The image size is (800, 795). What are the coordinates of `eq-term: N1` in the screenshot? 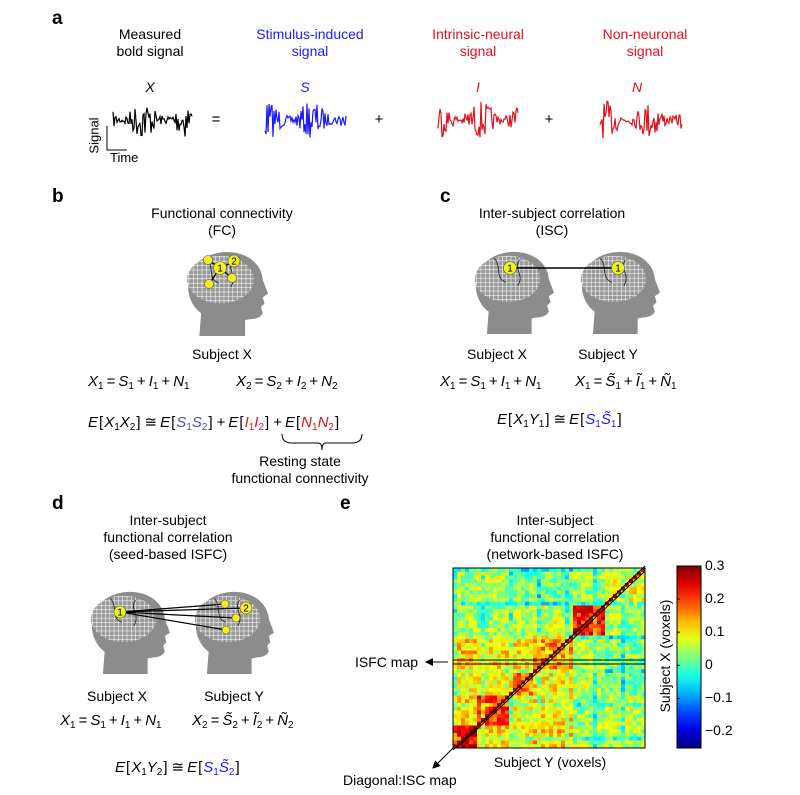 It's located at (533, 382).